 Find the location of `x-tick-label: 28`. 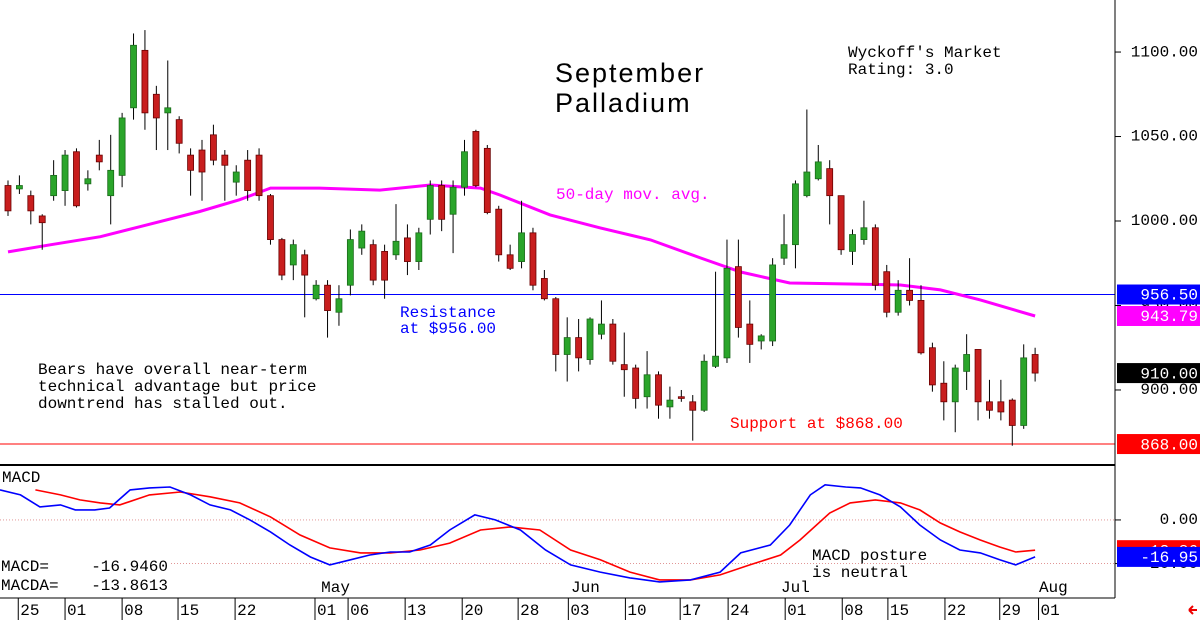

x-tick-label: 28 is located at coordinates (529, 611).